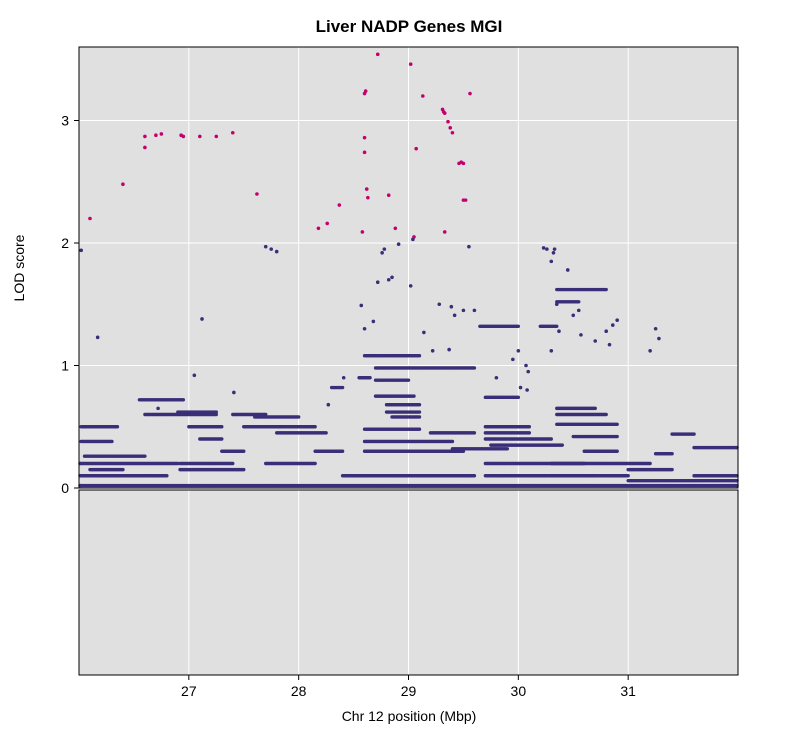 The image size is (788, 753). Describe the element at coordinates (519, 691) in the screenshot. I see `x-tick-label: 30` at that location.